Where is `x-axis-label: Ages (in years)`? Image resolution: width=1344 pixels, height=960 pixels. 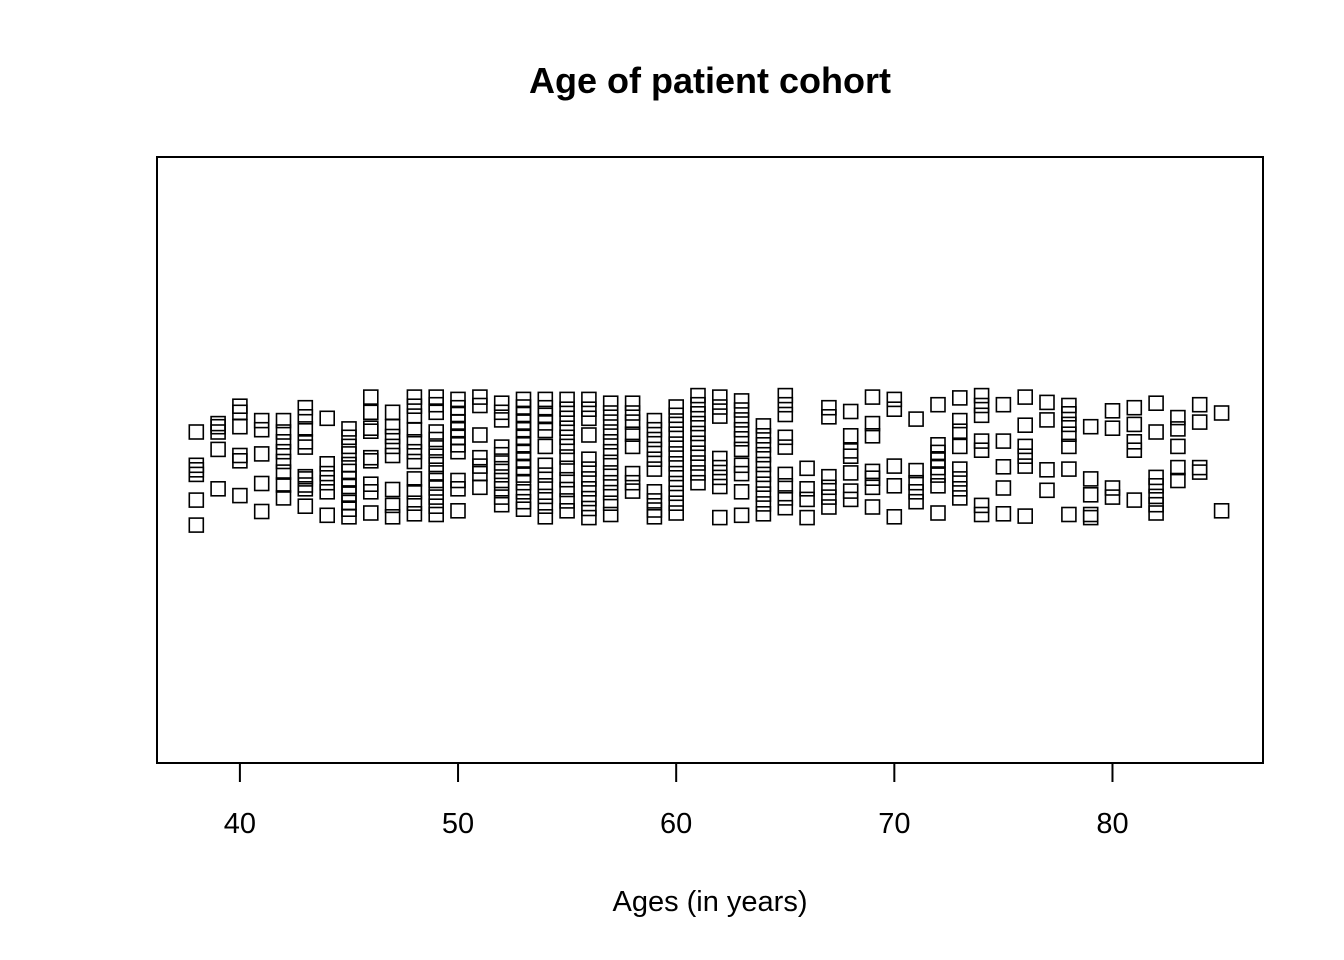
x-axis-label: Ages (in years) is located at coordinates (709, 902).